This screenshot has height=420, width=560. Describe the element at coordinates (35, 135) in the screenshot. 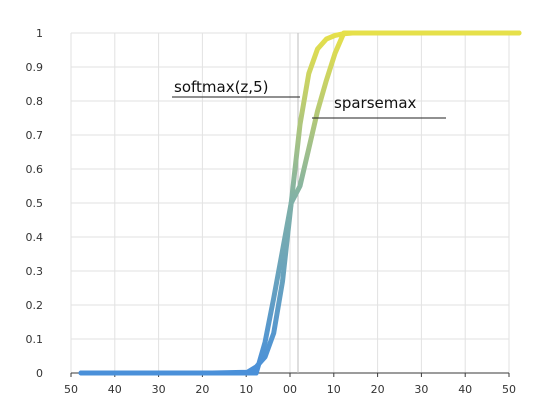

I see `y-tick-label: 0.7` at that location.